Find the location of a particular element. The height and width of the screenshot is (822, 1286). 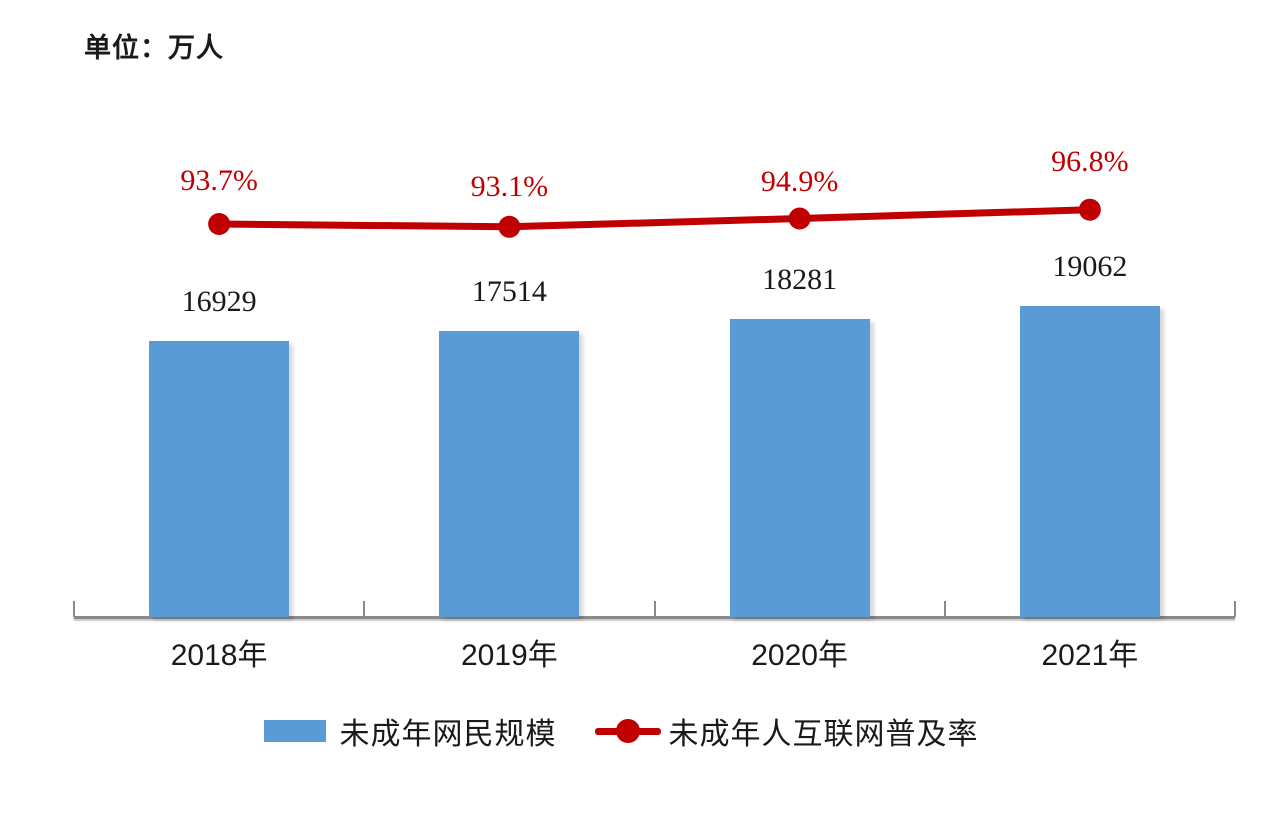

line-value-label: 94.9% is located at coordinates (799, 182).